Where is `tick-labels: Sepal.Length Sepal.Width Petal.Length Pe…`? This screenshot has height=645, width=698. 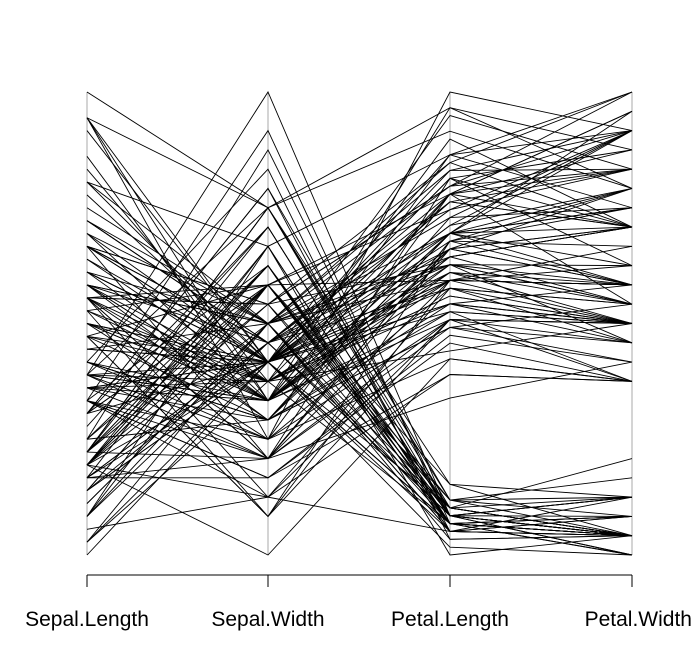
tick-labels: Sepal.Length Sepal.Width Petal.Length Pe… is located at coordinates (358, 619).